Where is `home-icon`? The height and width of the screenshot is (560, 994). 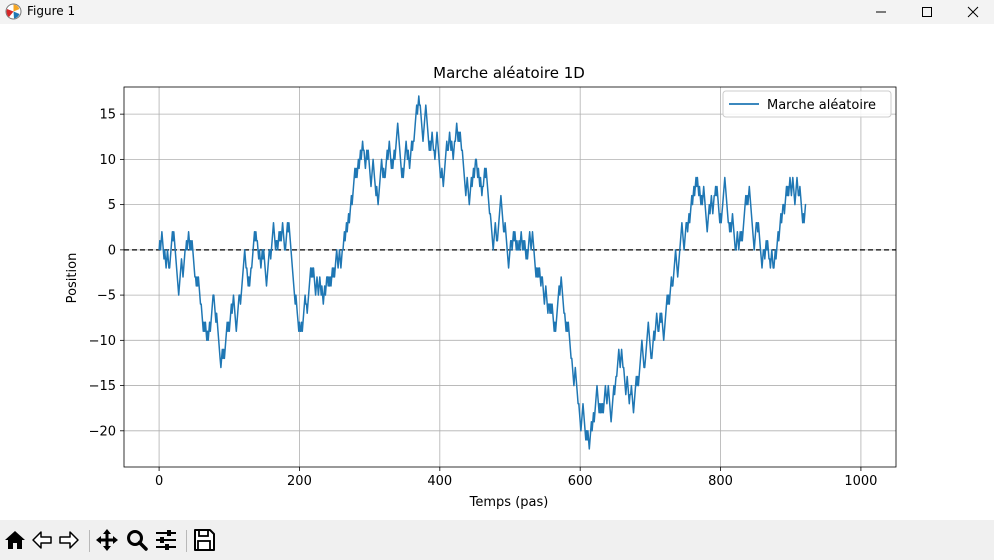 home-icon is located at coordinates (15, 540).